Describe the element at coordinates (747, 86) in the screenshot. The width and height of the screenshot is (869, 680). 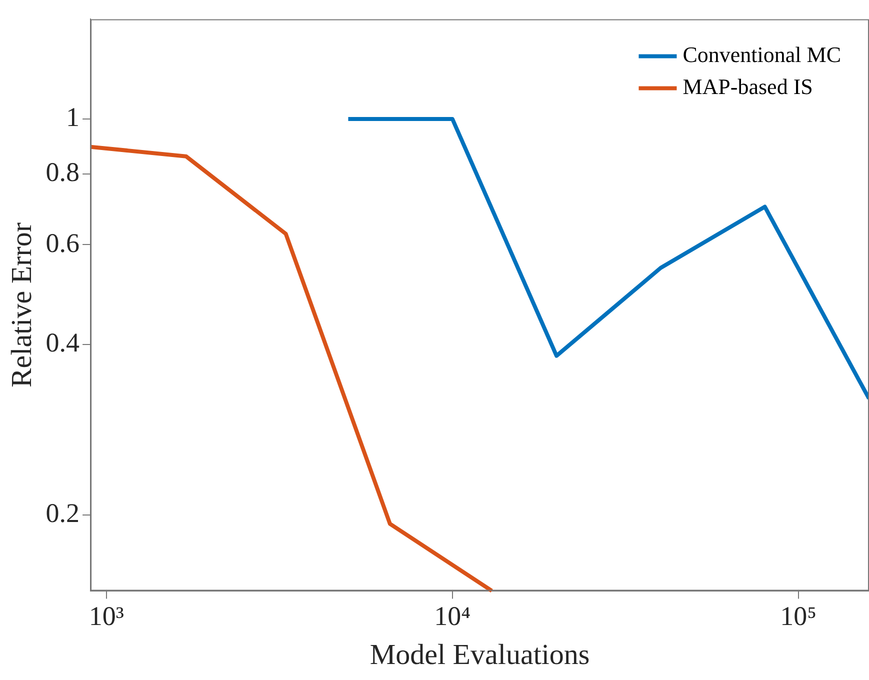
I see `legend-label: MAP-based IS` at that location.